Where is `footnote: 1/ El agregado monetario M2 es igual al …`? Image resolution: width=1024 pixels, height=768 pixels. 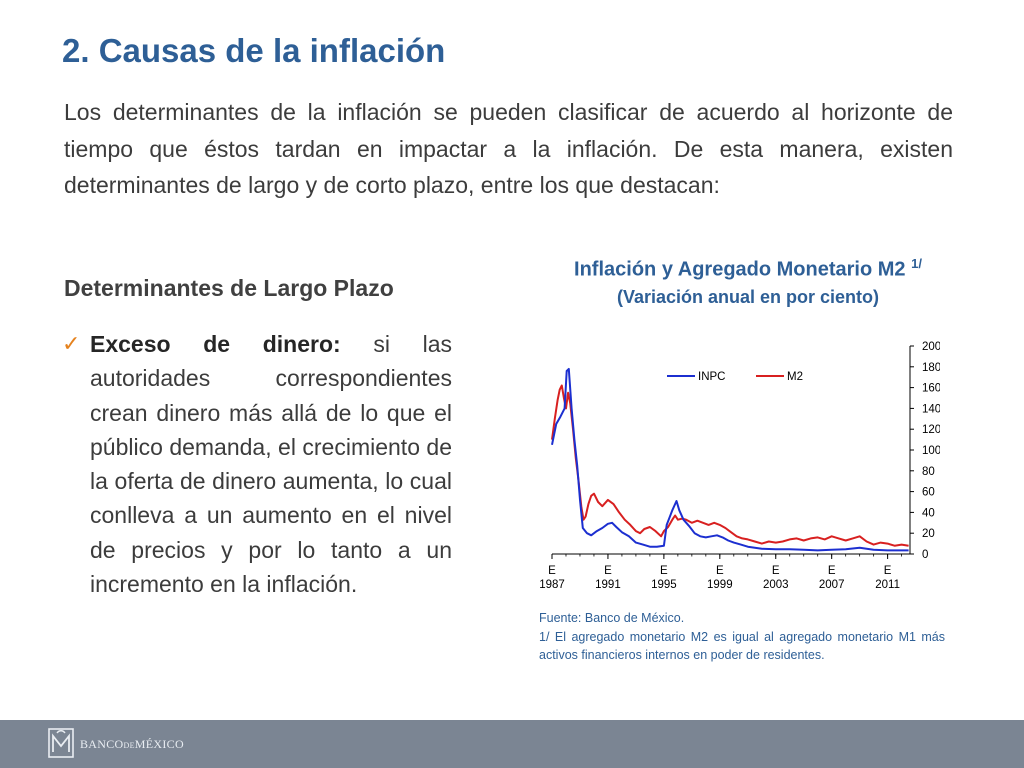
footnote: 1/ El agregado monetario M2 es igual al … is located at coordinates (742, 646).